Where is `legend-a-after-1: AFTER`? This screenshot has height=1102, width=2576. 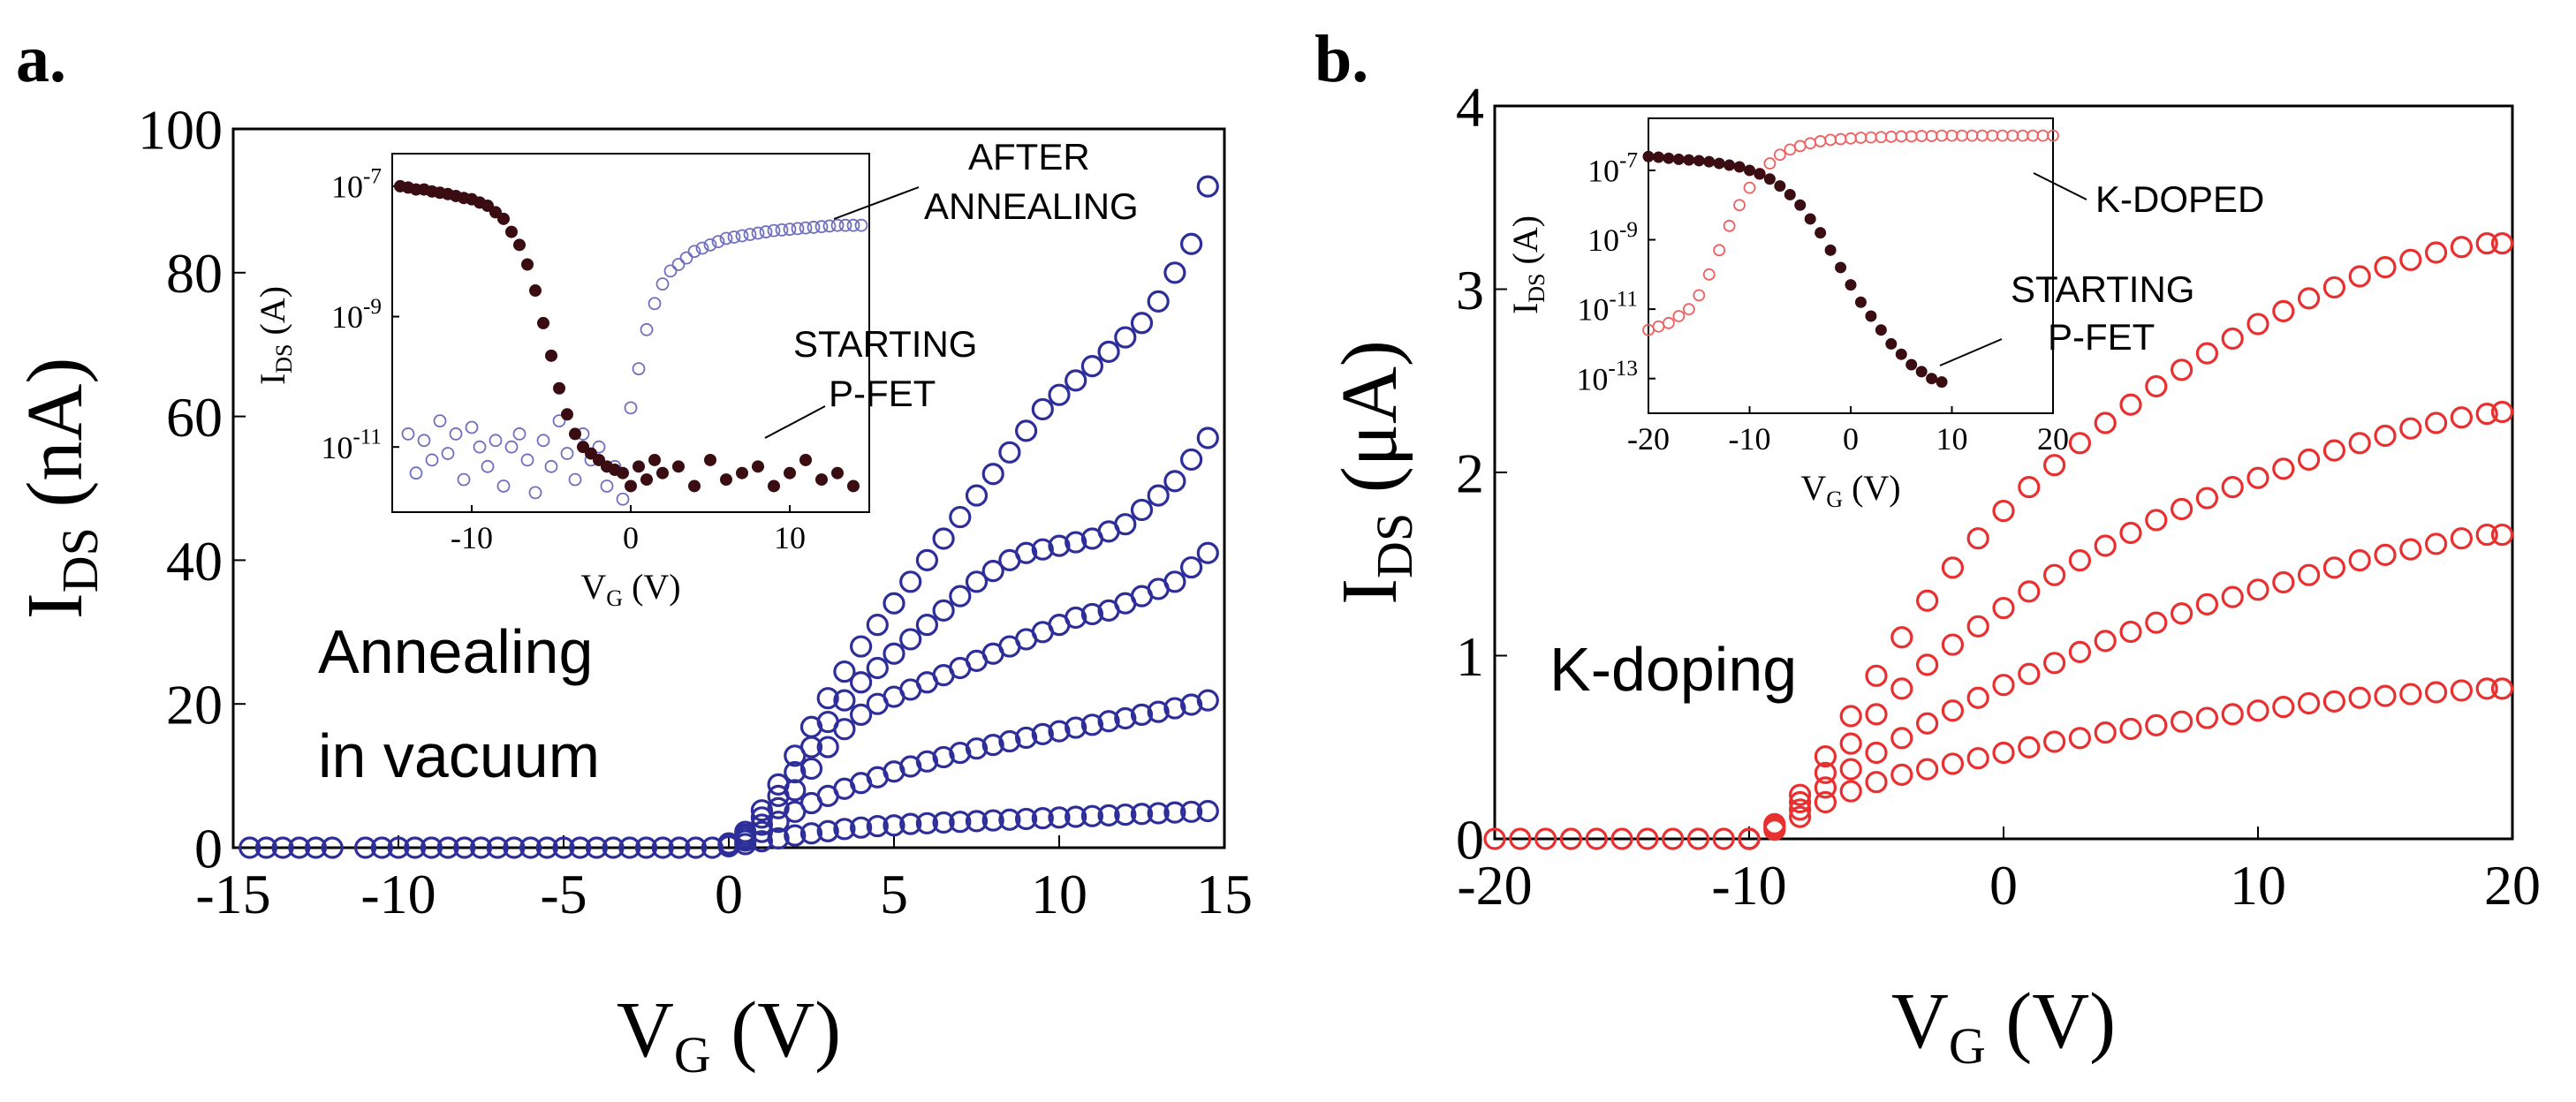
legend-a-after-1: AFTER is located at coordinates (1029, 156).